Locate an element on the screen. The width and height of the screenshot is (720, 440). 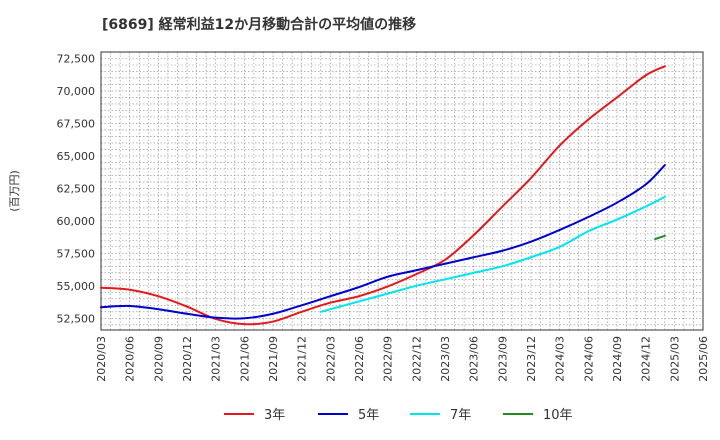
x-tick-label: 2025/03 is located at coordinates (674, 359).